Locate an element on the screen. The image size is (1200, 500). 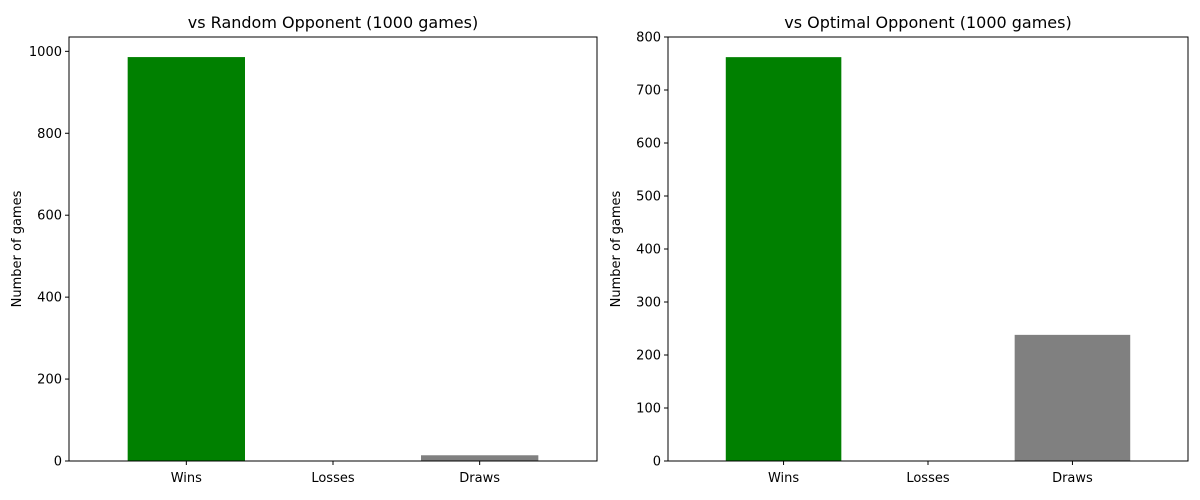
y-tick-label: 500 is located at coordinates (648, 197).